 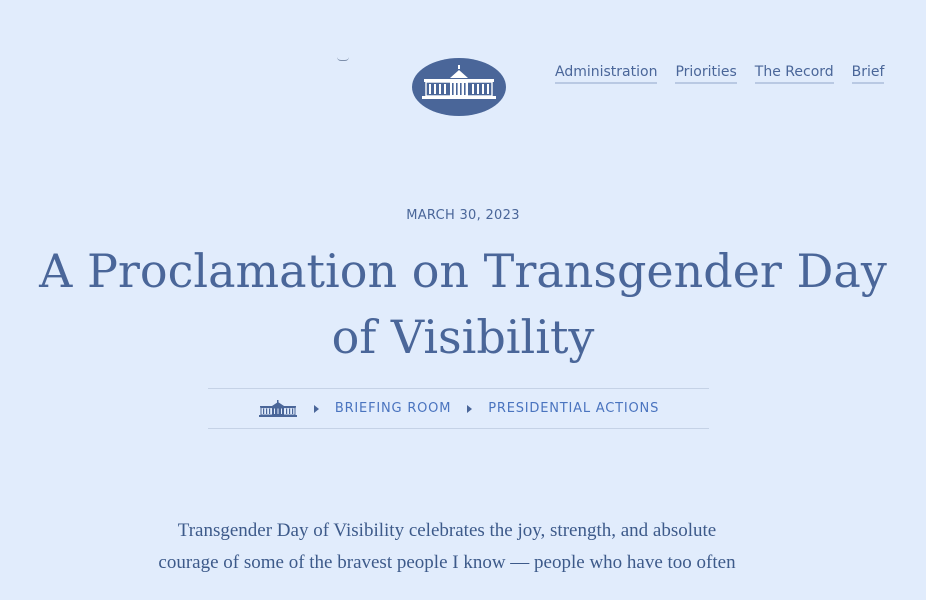 I want to click on breadcrumb-presidential-actions: PRESIDENTIAL ACTIONS, so click(x=574, y=408).